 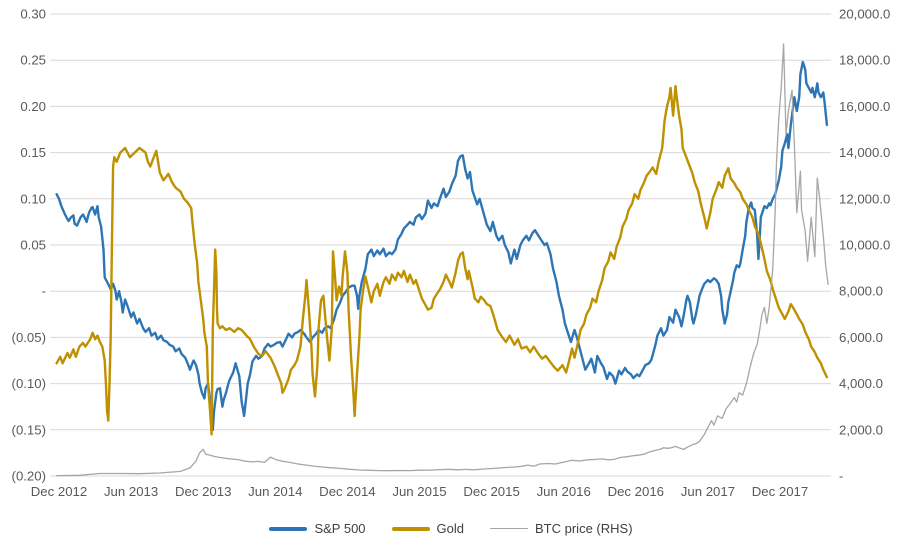 I want to click on legend-swatch-gold, so click(x=410, y=528).